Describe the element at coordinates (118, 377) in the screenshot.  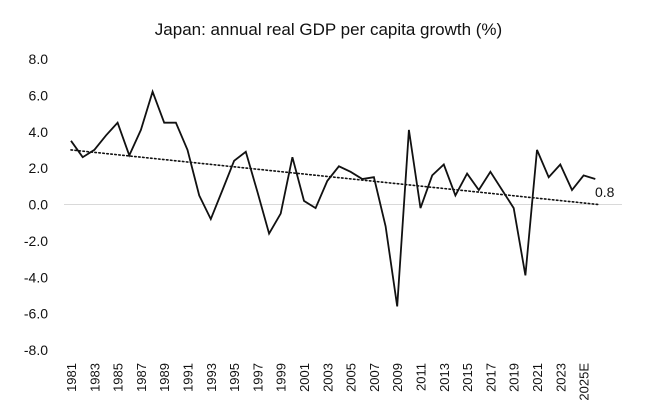
I see `x-tick-label: 1985` at that location.